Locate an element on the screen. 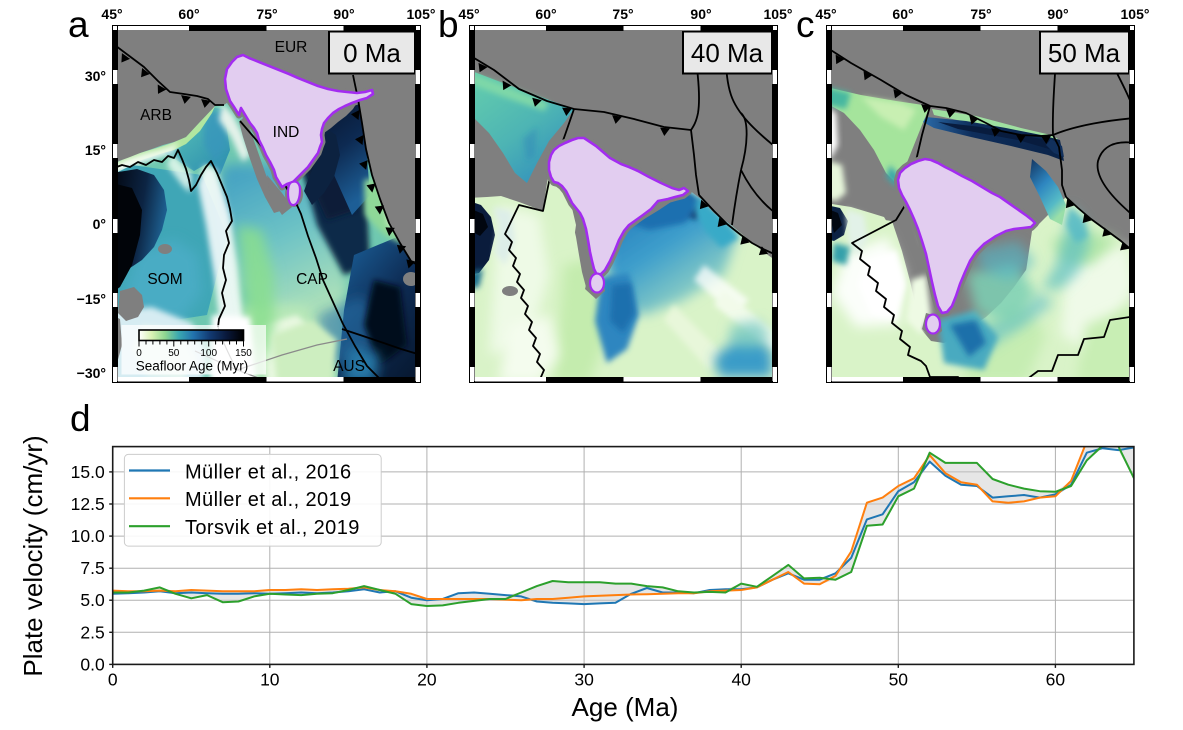  svg-text: 12.5 is located at coordinates (88, 504).